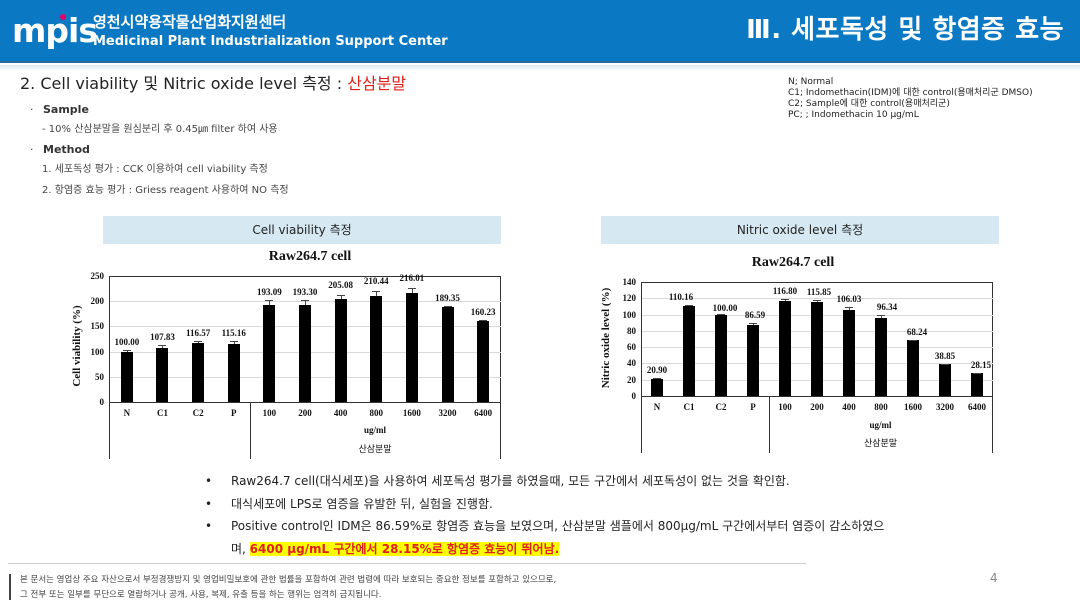  I want to click on y-tick-label: 250, so click(97, 276).